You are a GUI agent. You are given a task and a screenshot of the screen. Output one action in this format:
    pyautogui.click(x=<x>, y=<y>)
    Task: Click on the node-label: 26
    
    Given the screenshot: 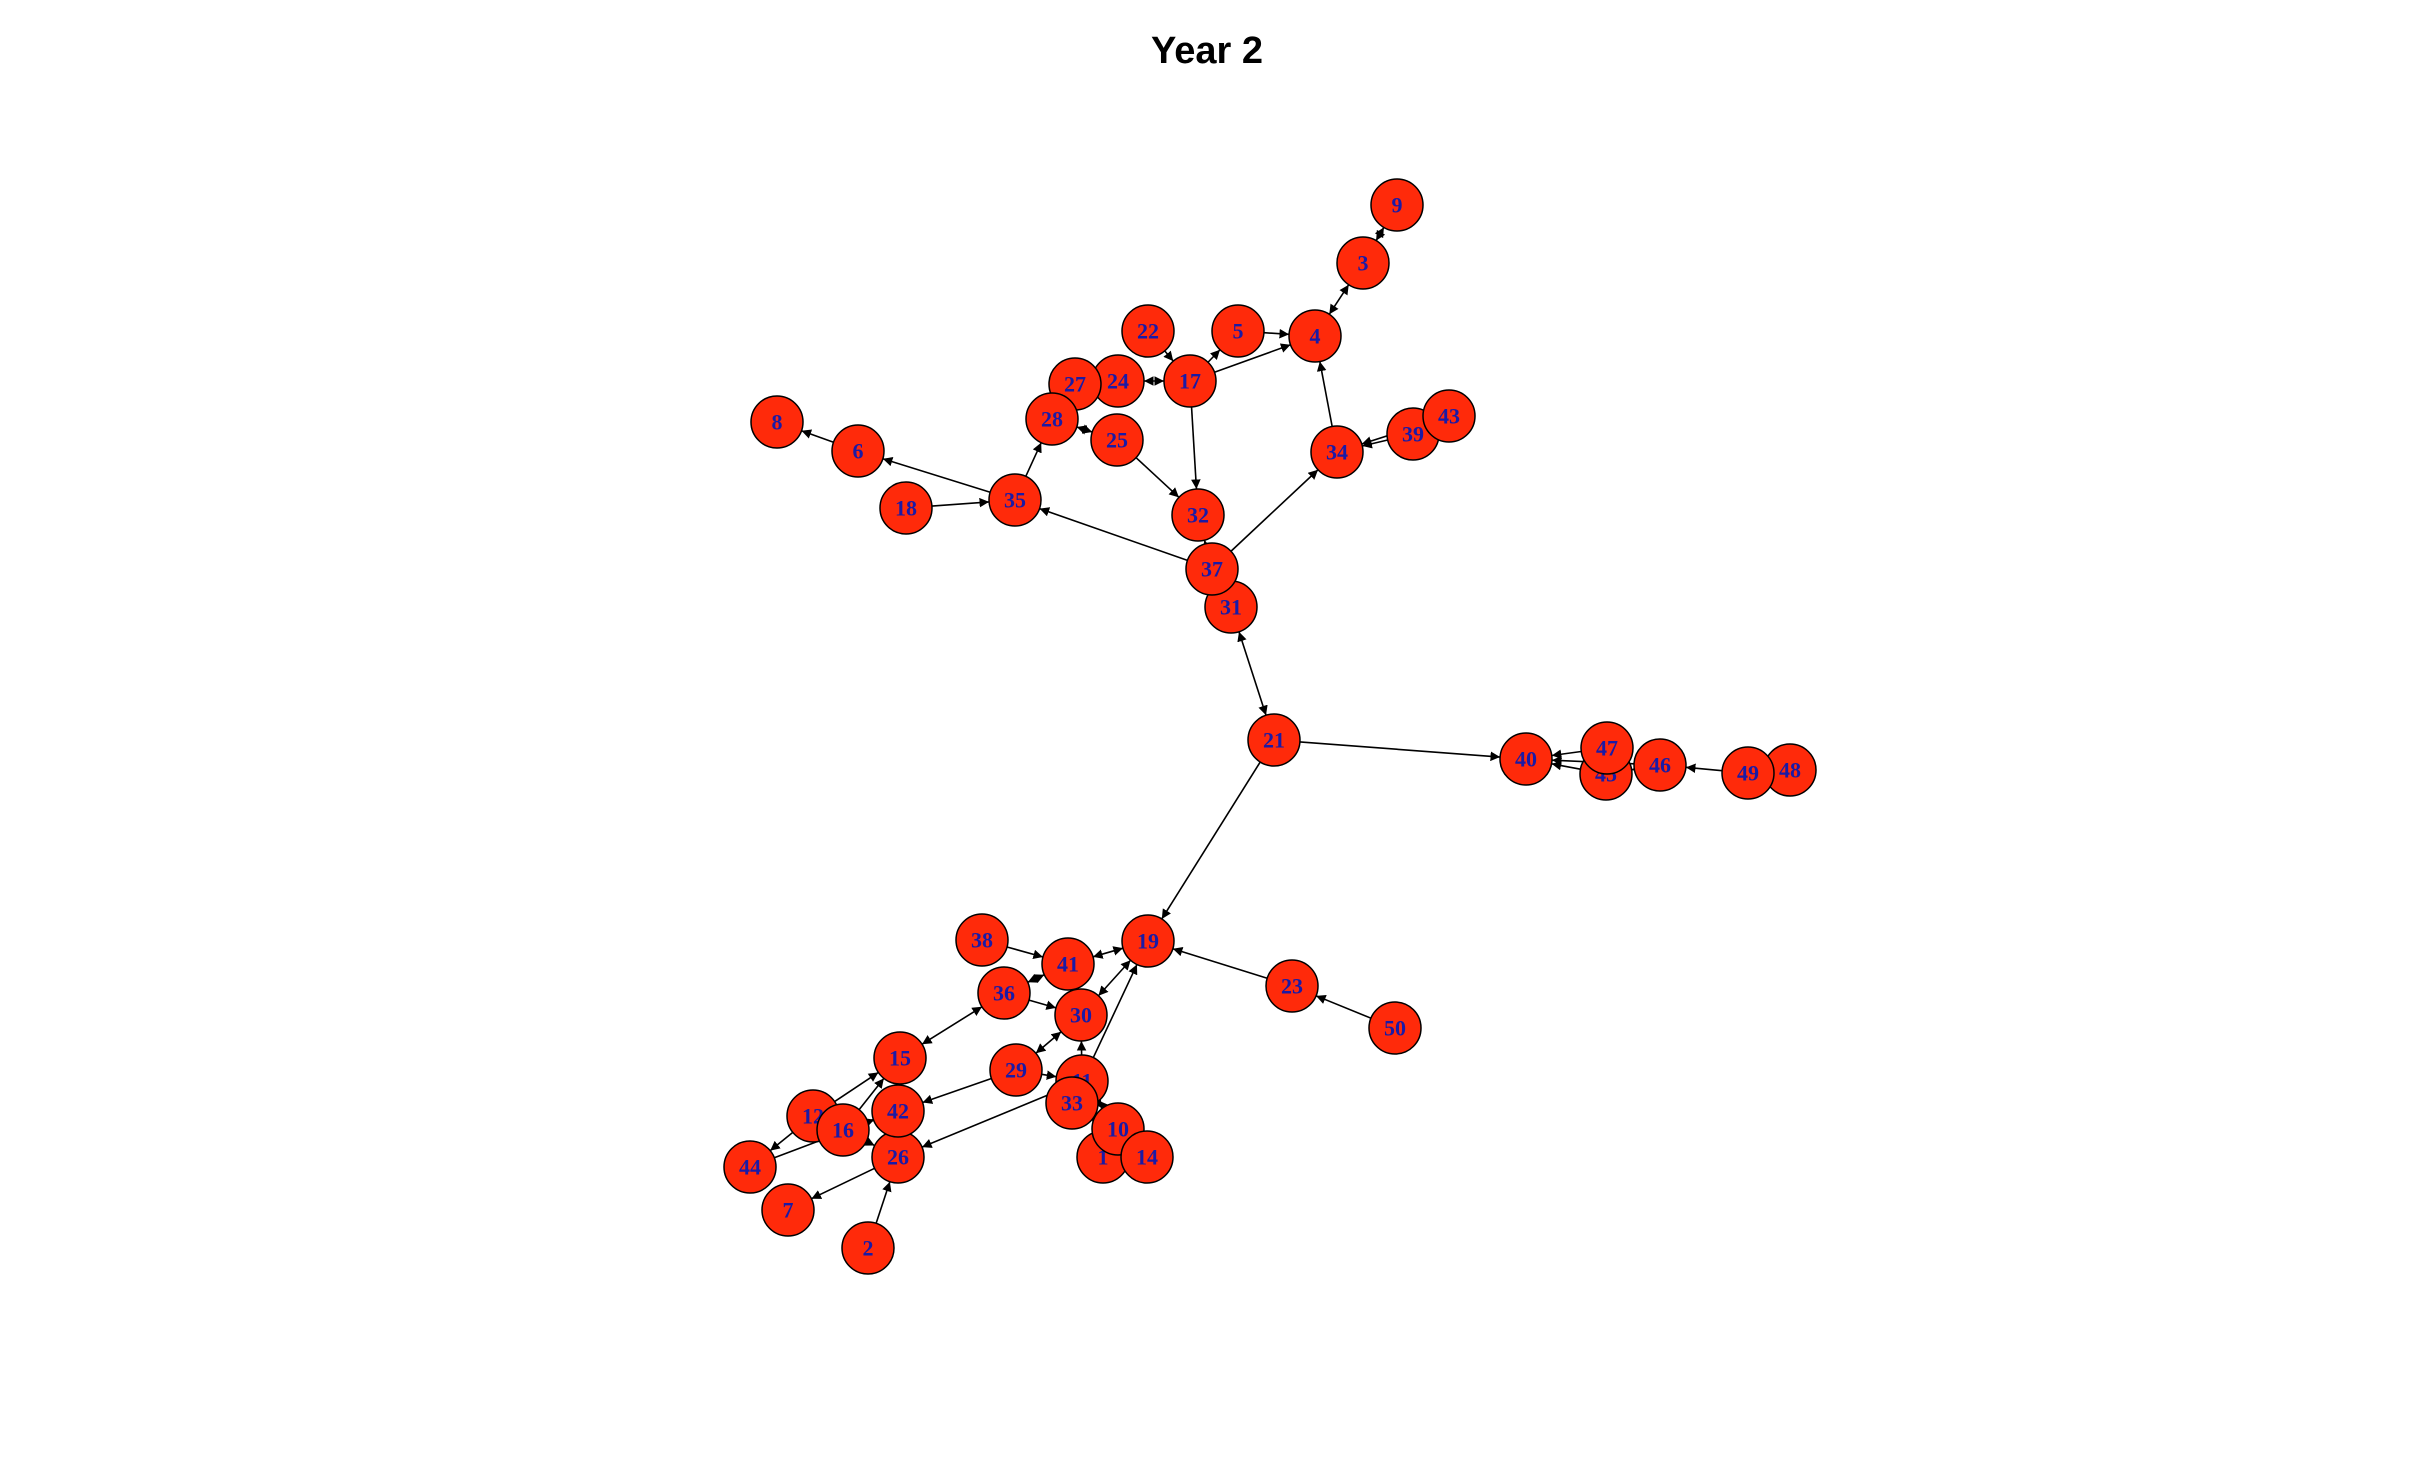 What is the action you would take?
    pyautogui.click(x=898, y=1157)
    